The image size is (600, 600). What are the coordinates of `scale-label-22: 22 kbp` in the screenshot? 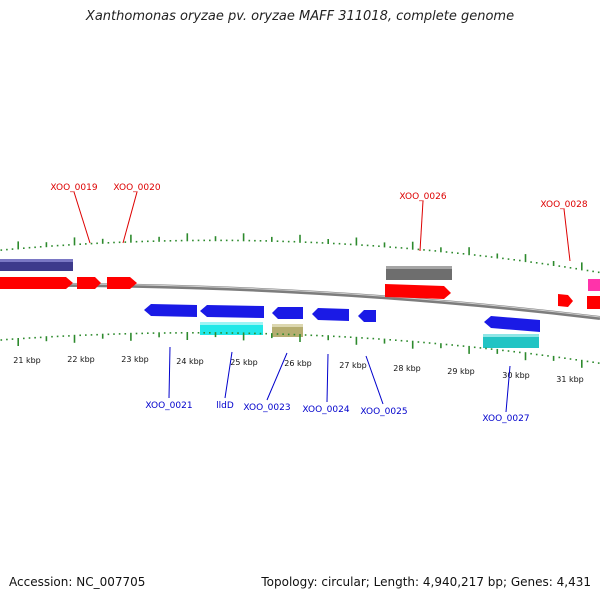 It's located at (81, 359).